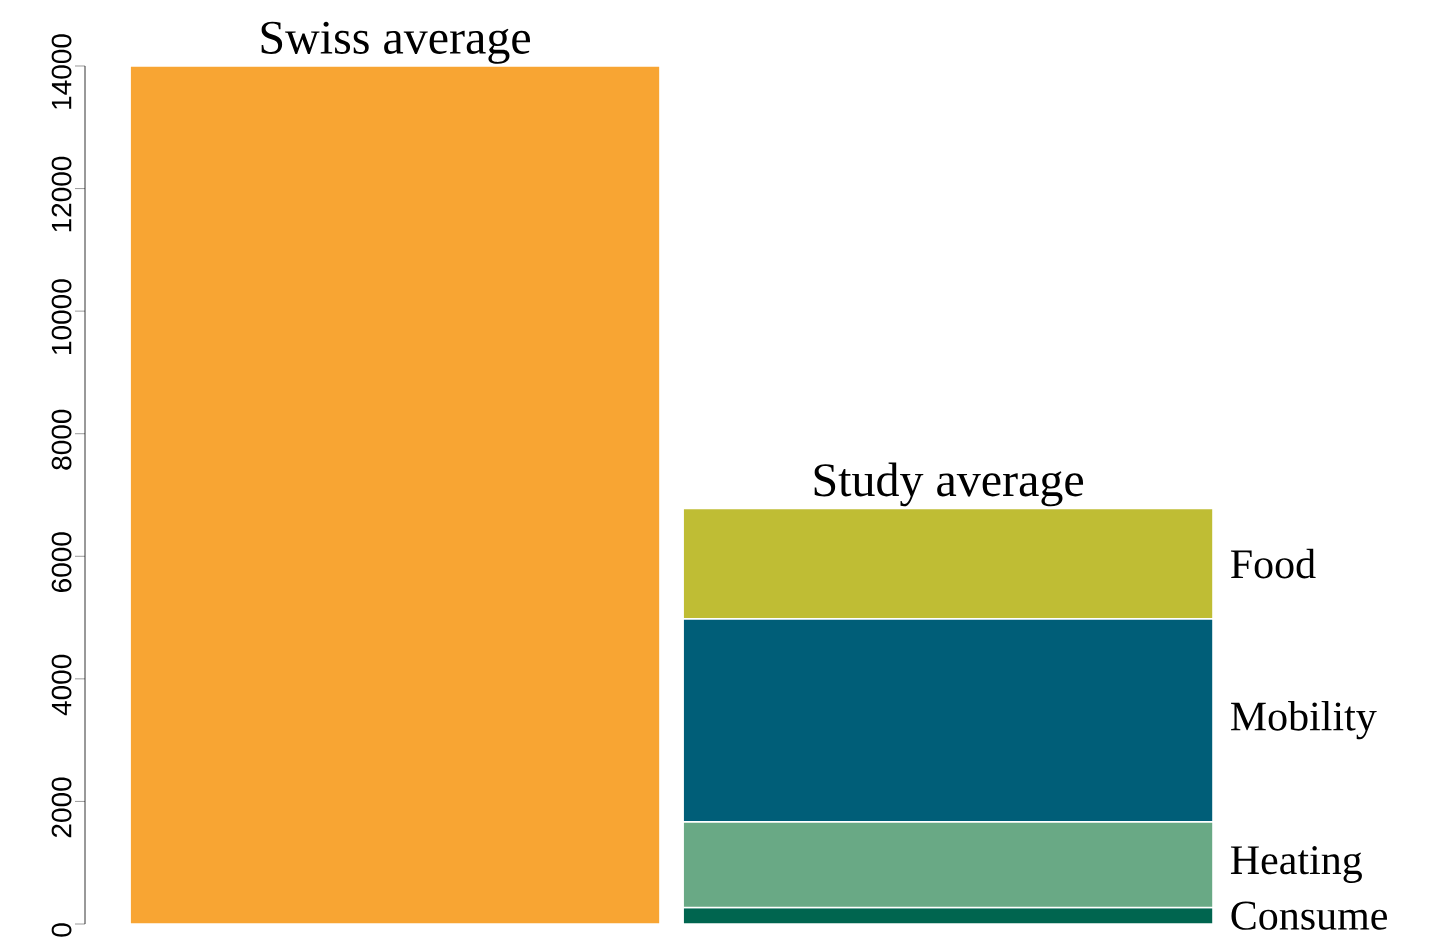  Describe the element at coordinates (1309, 915) in the screenshot. I see `series-label: Consume` at that location.